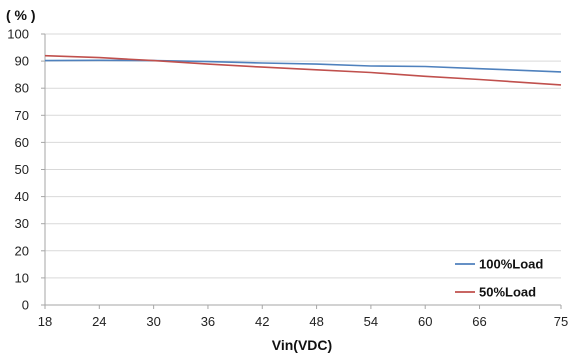 Image resolution: width=571 pixels, height=358 pixels. I want to click on x-tick-label: 75, so click(561, 321).